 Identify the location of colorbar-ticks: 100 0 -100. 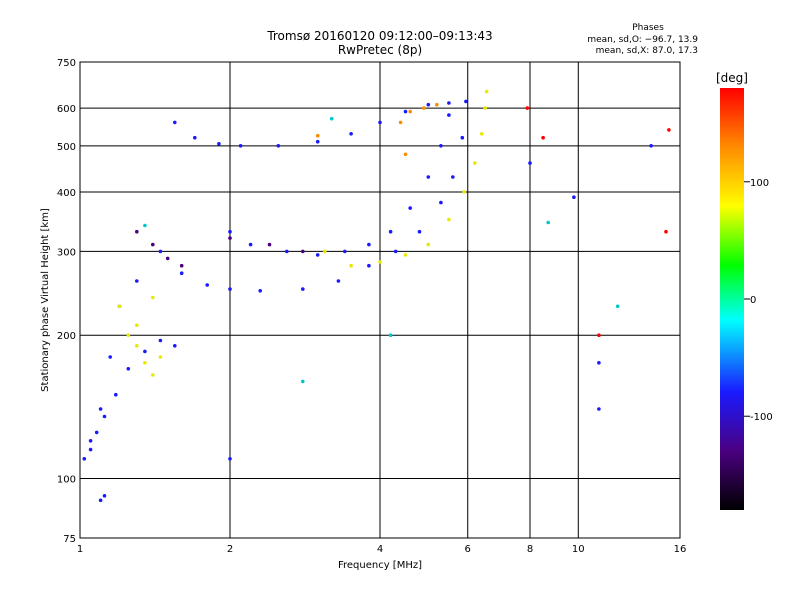
(758, 300).